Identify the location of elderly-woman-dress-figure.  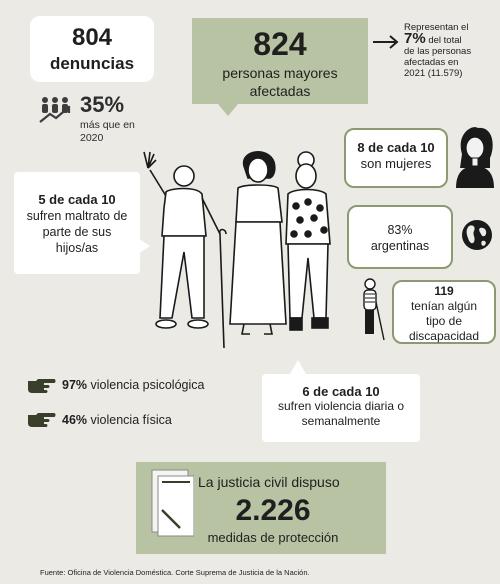
(258, 243).